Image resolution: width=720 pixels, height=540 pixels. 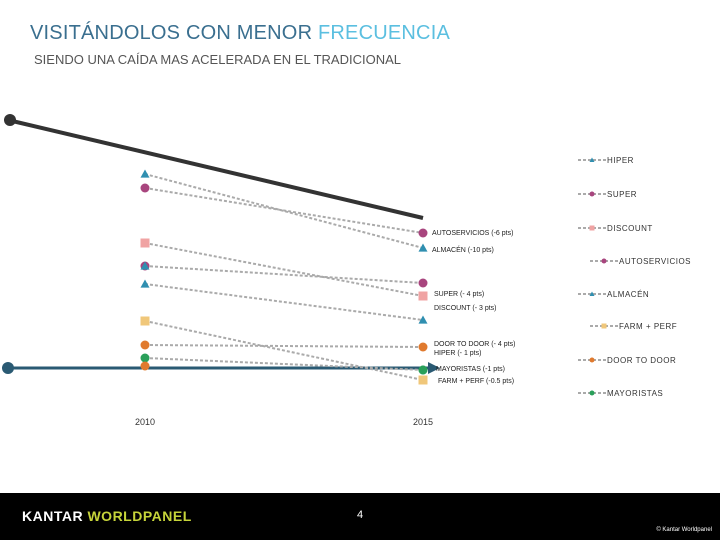 I want to click on slide-title: VISITÁNDOLOS CON MENOR FRECUENCIA, so click(x=240, y=33).